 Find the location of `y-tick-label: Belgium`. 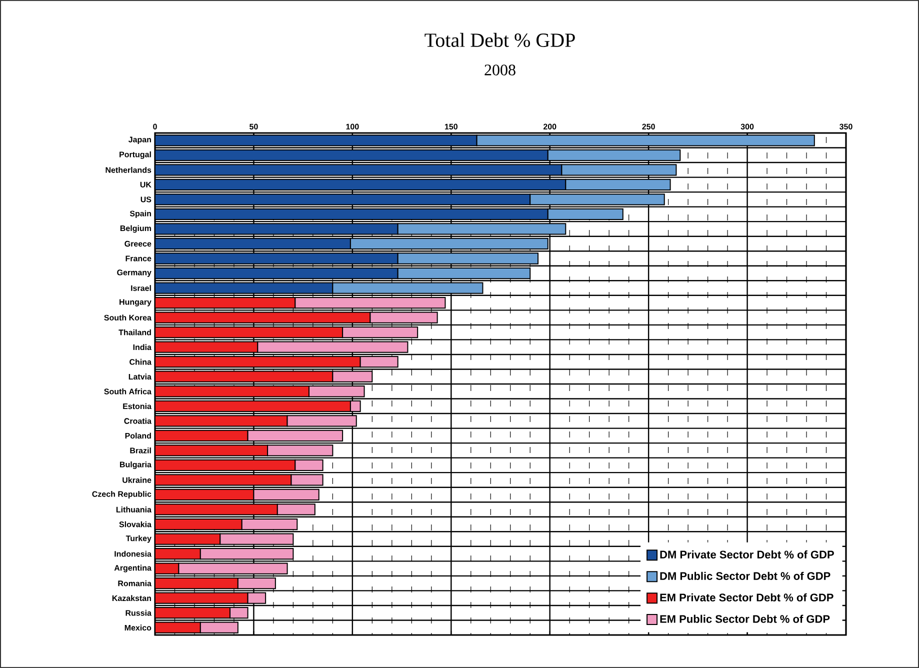

y-tick-label: Belgium is located at coordinates (135, 229).